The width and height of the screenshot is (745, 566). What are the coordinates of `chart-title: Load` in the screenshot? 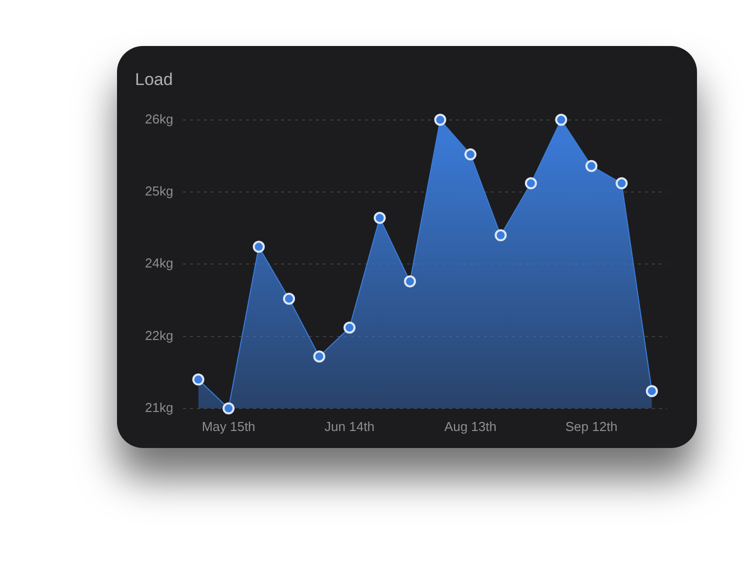 It's located at (154, 80).